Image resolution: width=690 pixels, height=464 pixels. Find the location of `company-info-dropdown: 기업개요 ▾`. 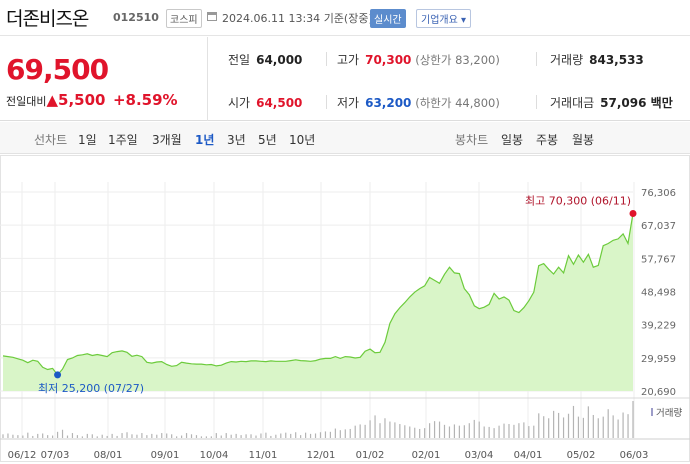

company-info-dropdown: 기업개요 ▾ is located at coordinates (443, 18).